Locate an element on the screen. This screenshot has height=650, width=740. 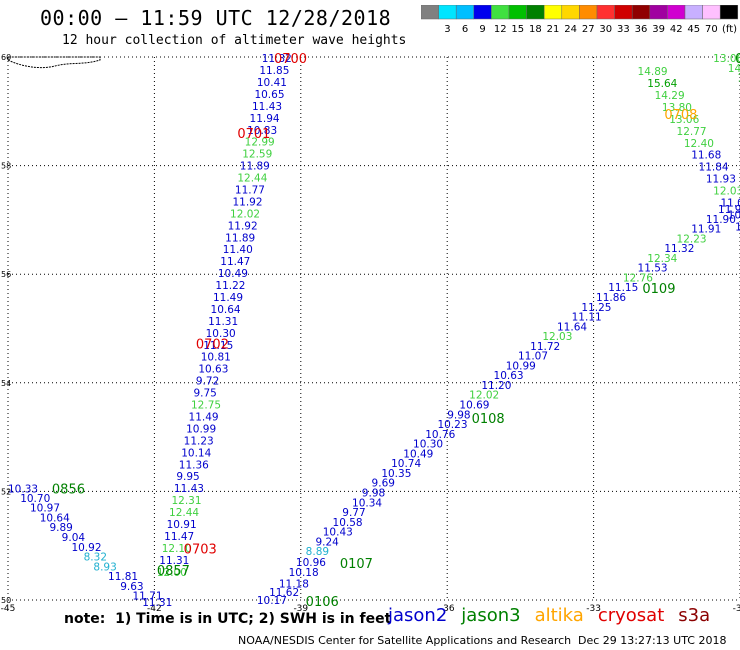
x-tick-label: -45 is located at coordinates (8, 609).